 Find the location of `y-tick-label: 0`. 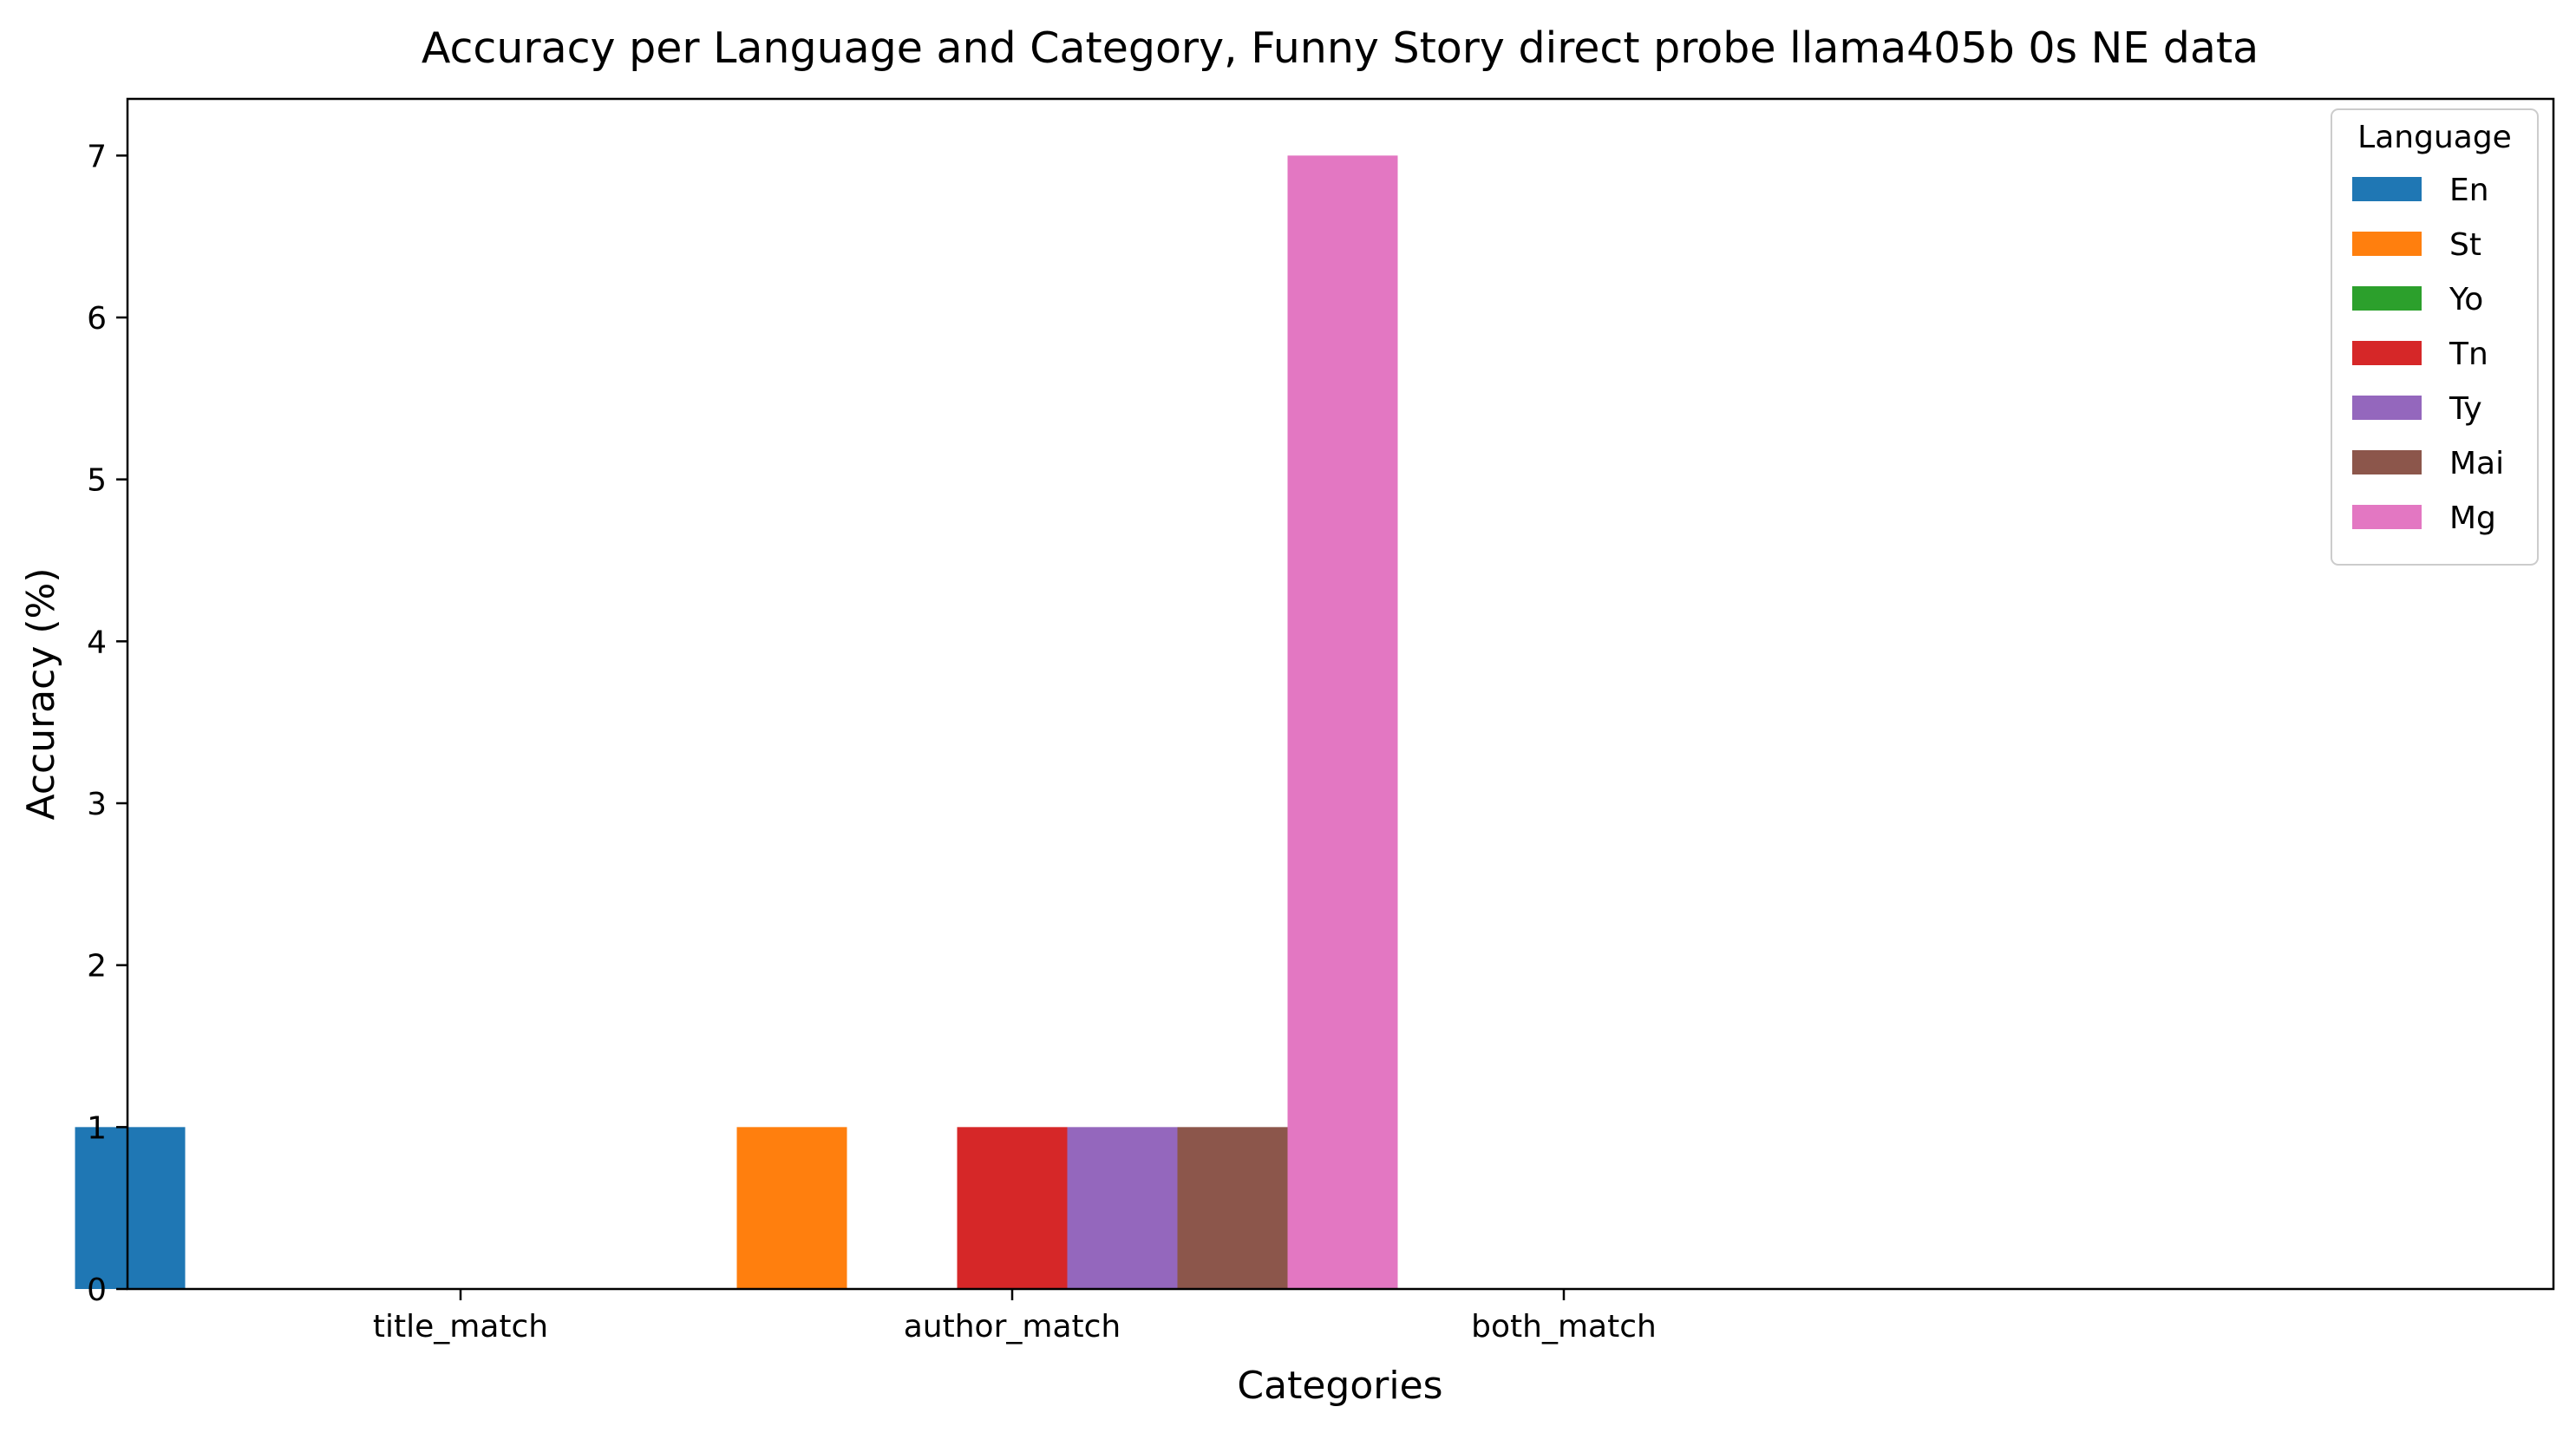

y-tick-label: 0 is located at coordinates (97, 1290).